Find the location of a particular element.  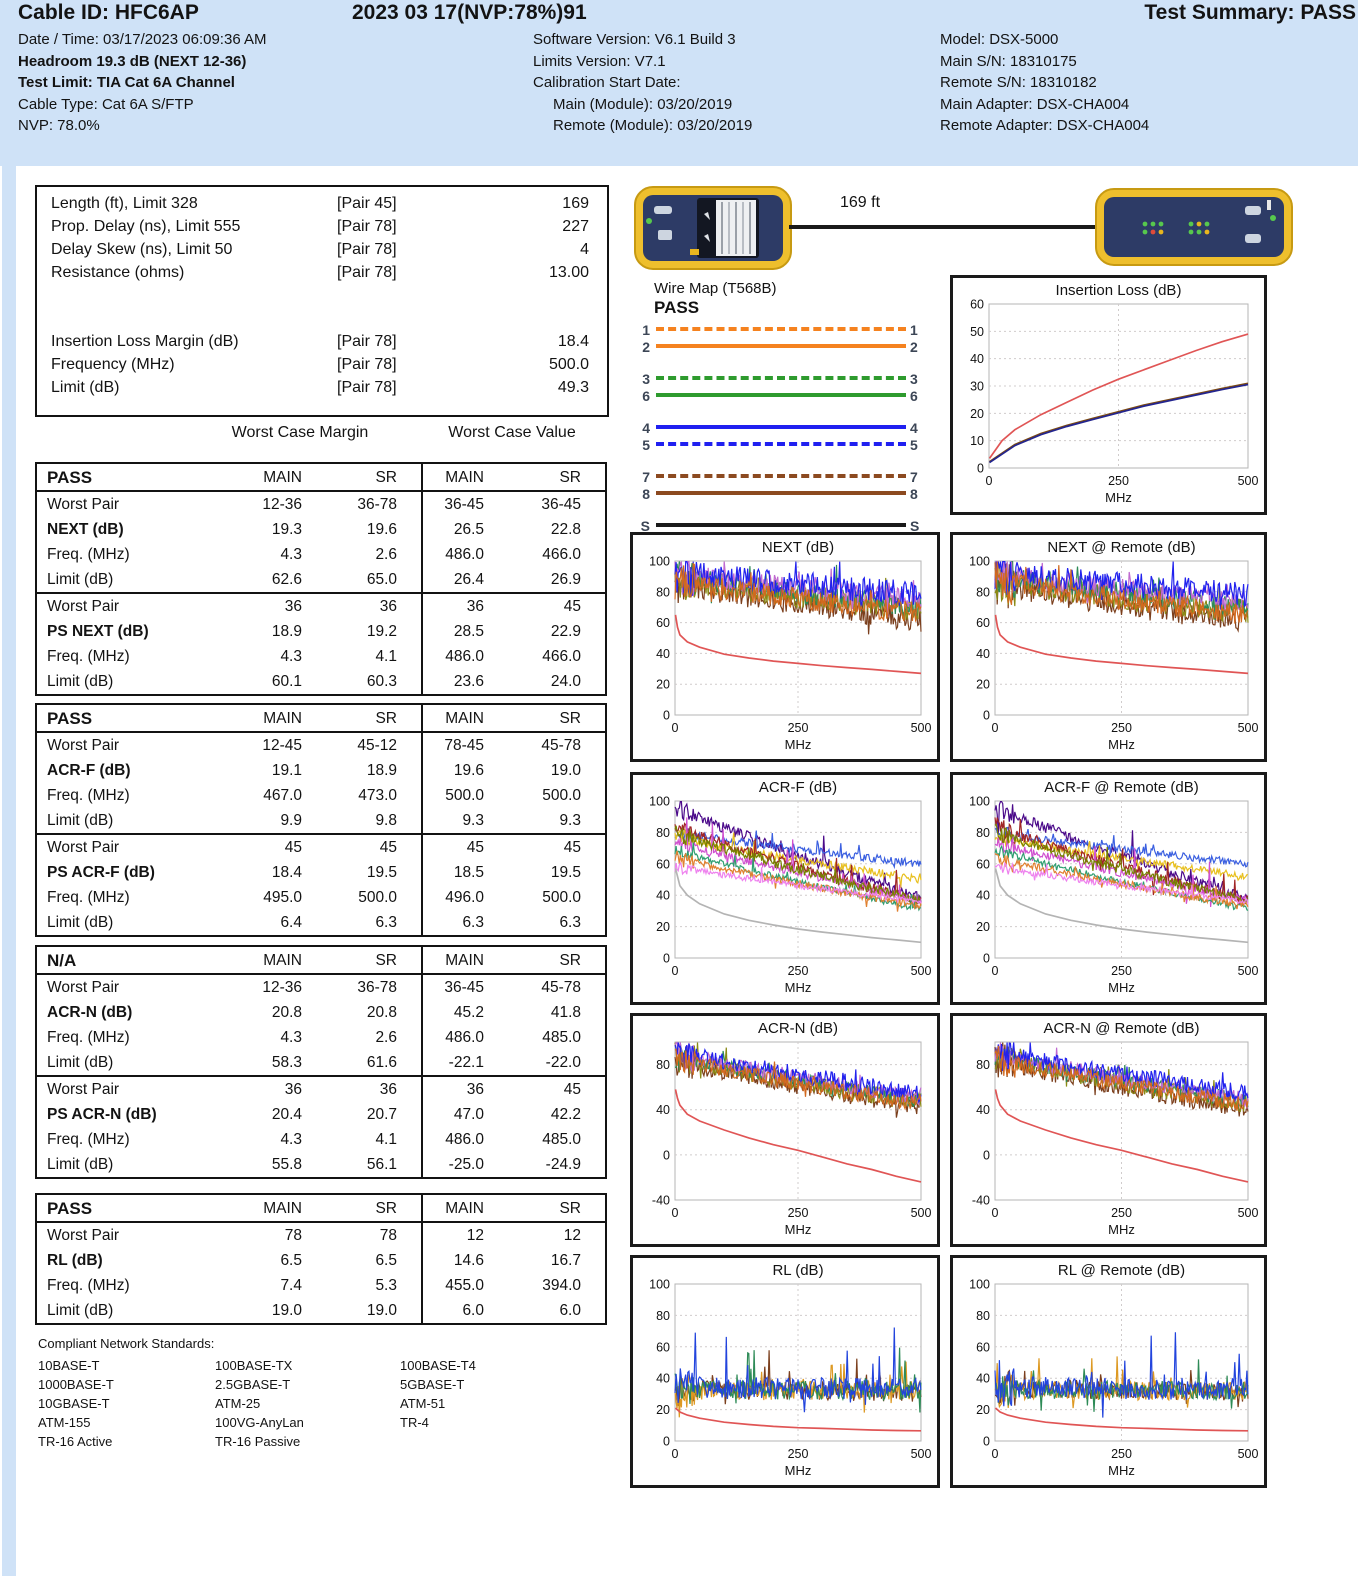

svg-text: 250 is located at coordinates (1121, 728).